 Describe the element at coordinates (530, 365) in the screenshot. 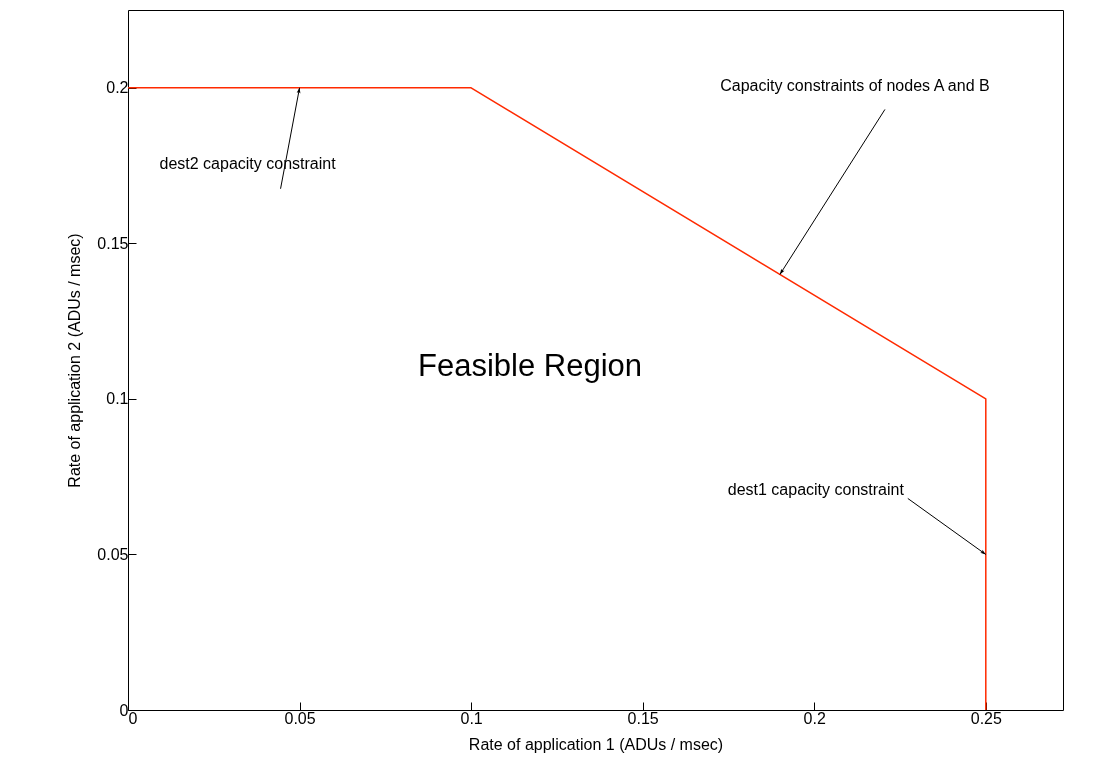

I see `annotation: Feasible Region` at that location.